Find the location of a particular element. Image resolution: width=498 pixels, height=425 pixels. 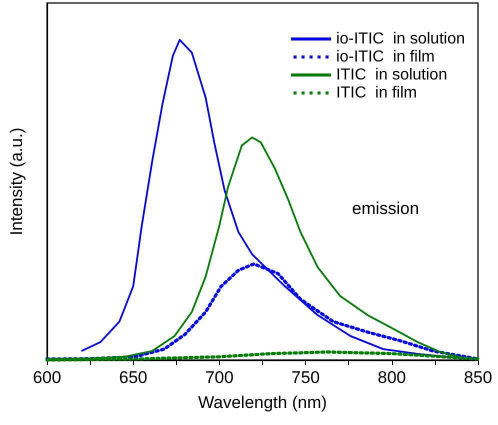

legend-label: io-ITIC in solution is located at coordinates (400, 39).